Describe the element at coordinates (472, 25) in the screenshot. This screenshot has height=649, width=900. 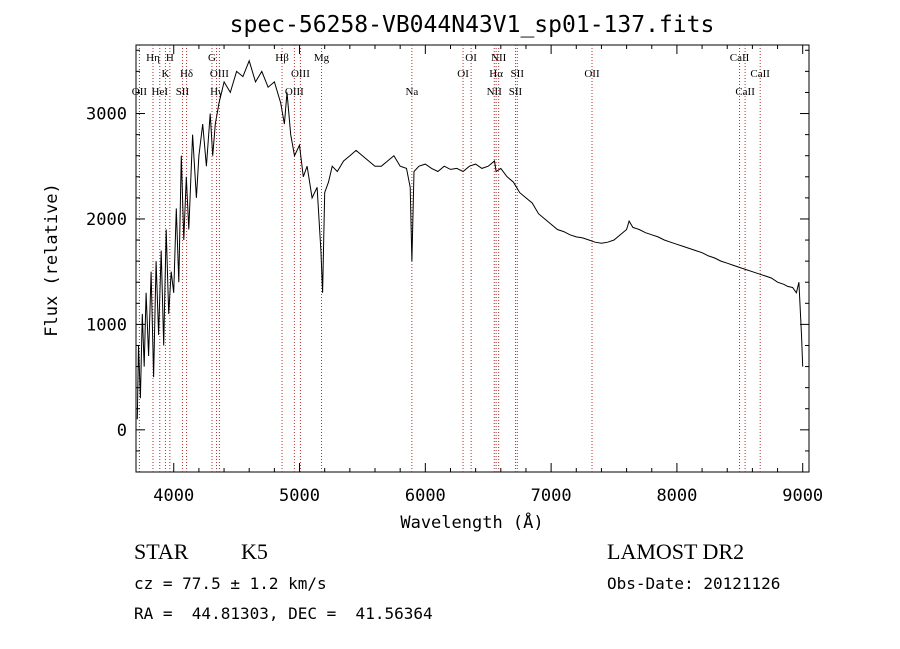
I see `chart-title: spec-56258-VB044N43V1_sp01-137.fits` at that location.